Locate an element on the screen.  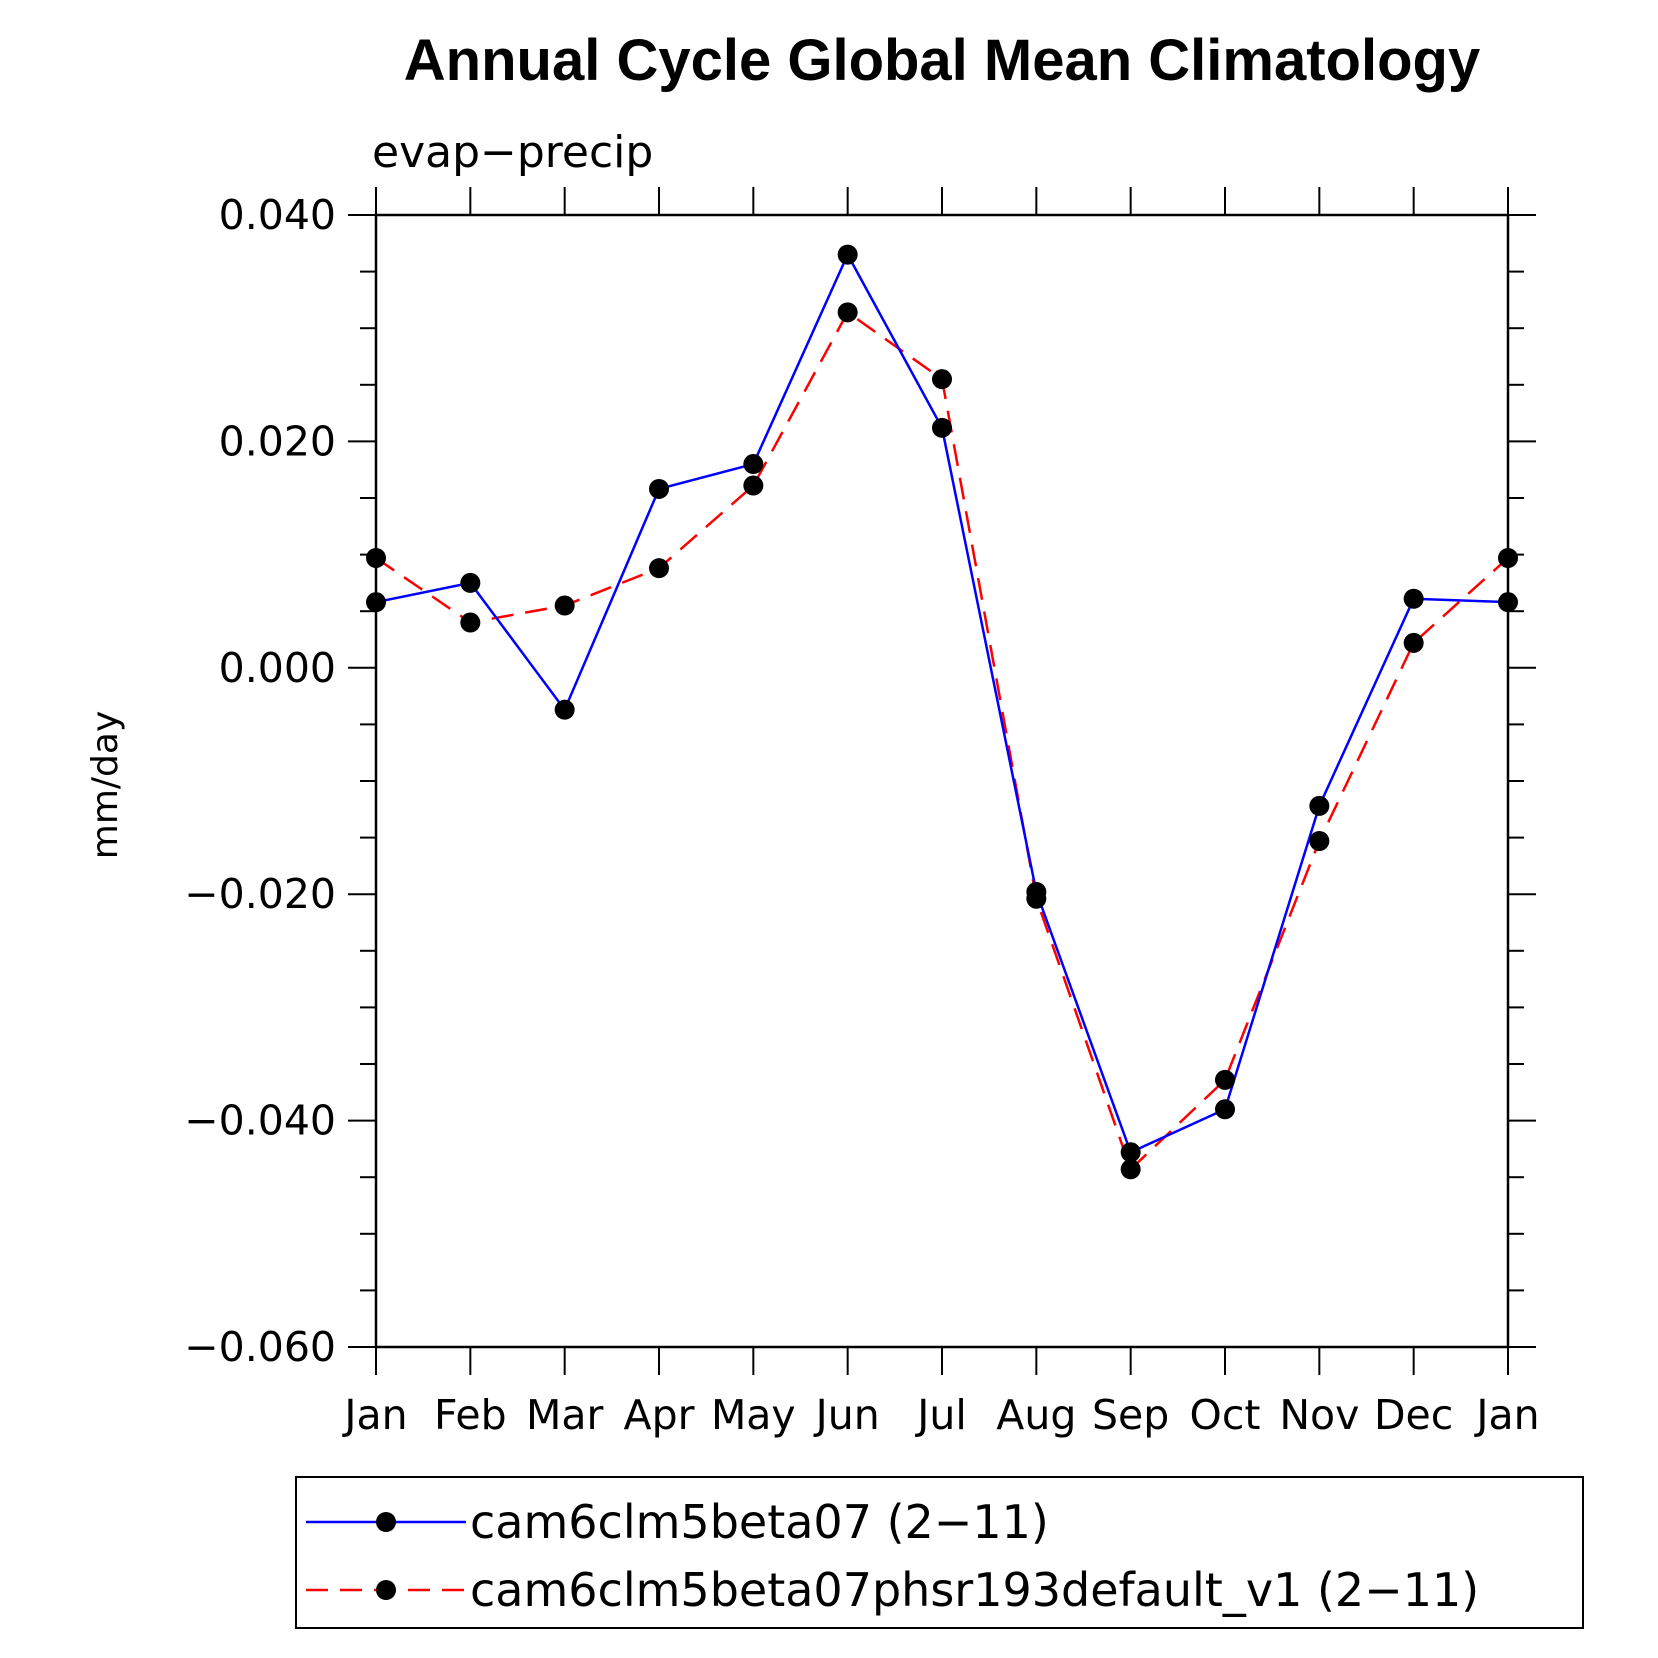
legend-box is located at coordinates (939, 1552).